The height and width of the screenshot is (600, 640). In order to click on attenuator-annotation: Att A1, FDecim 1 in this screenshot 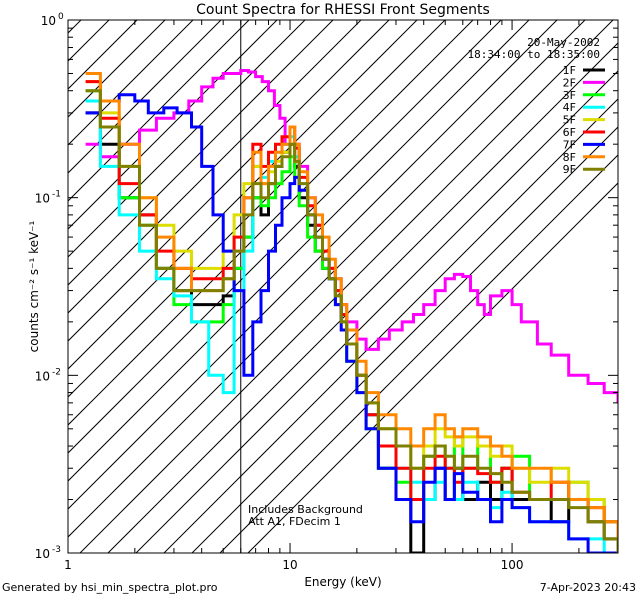, I will do `click(294, 521)`.